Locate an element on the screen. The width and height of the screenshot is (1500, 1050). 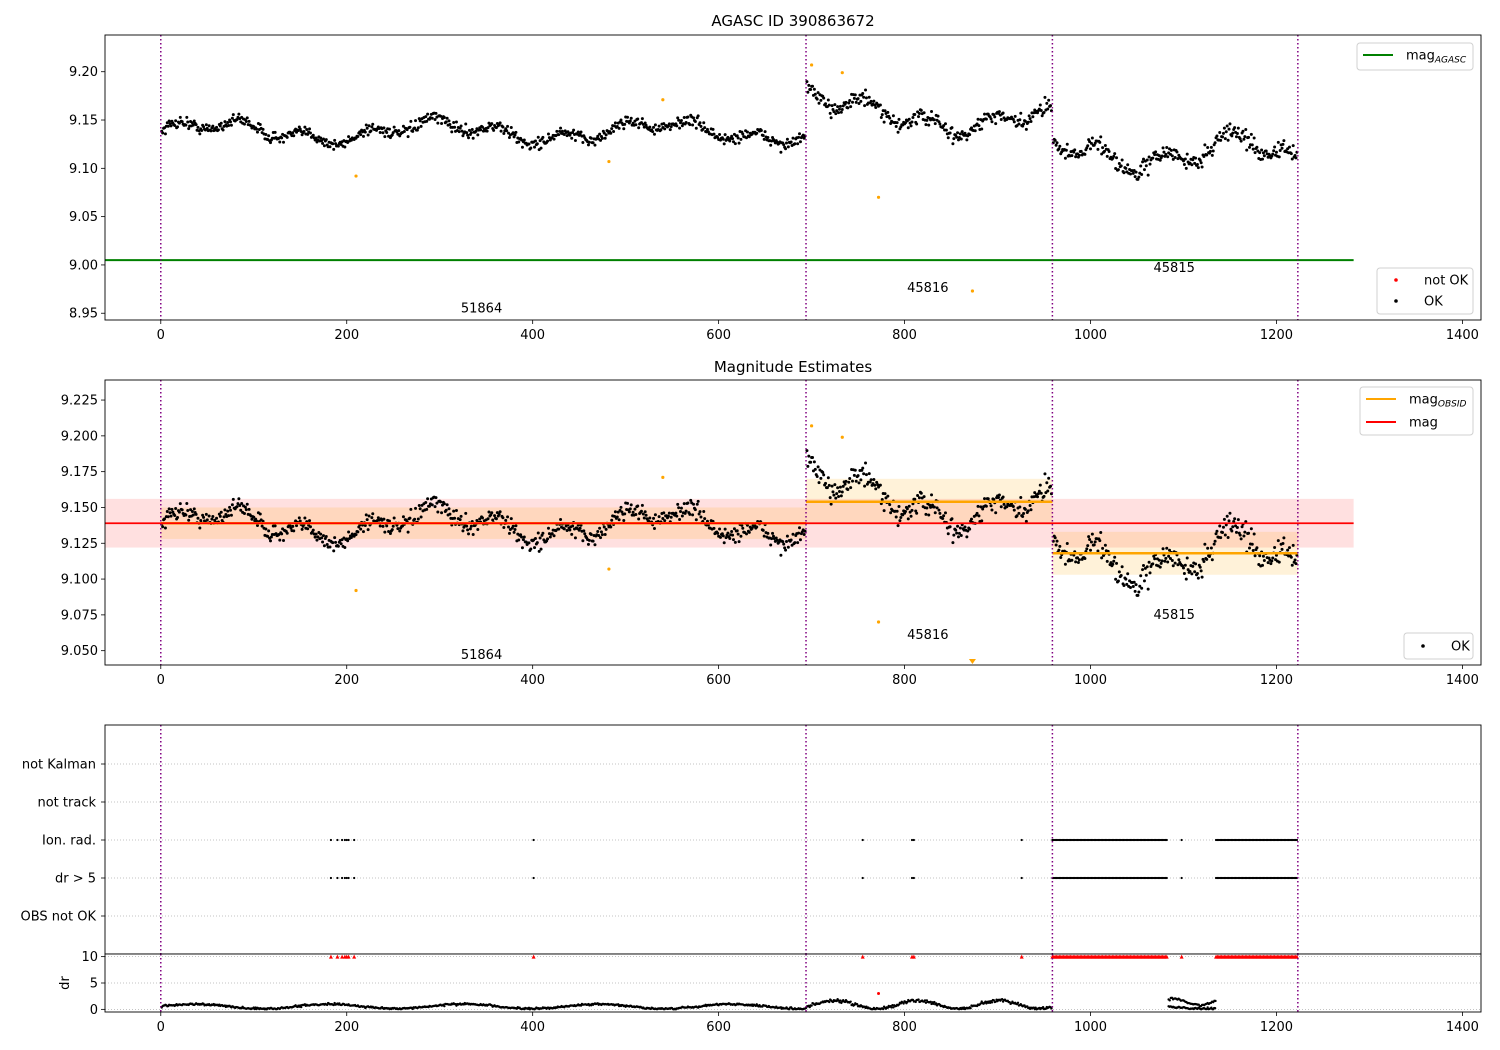
offscale-marker is located at coordinates (972, 661).